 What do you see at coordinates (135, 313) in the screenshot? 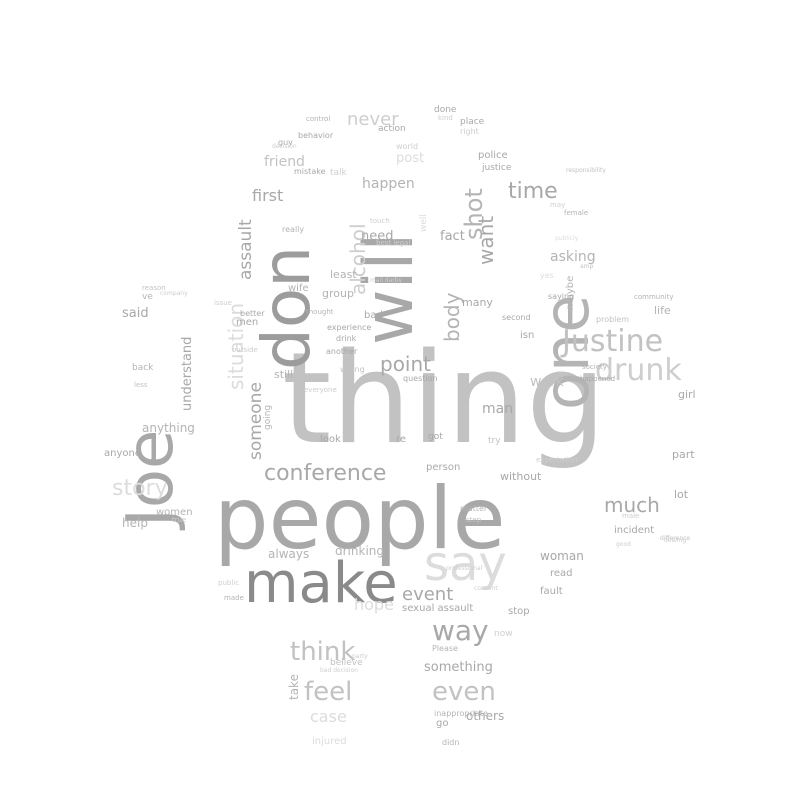
I see `word-said: said` at bounding box center [135, 313].